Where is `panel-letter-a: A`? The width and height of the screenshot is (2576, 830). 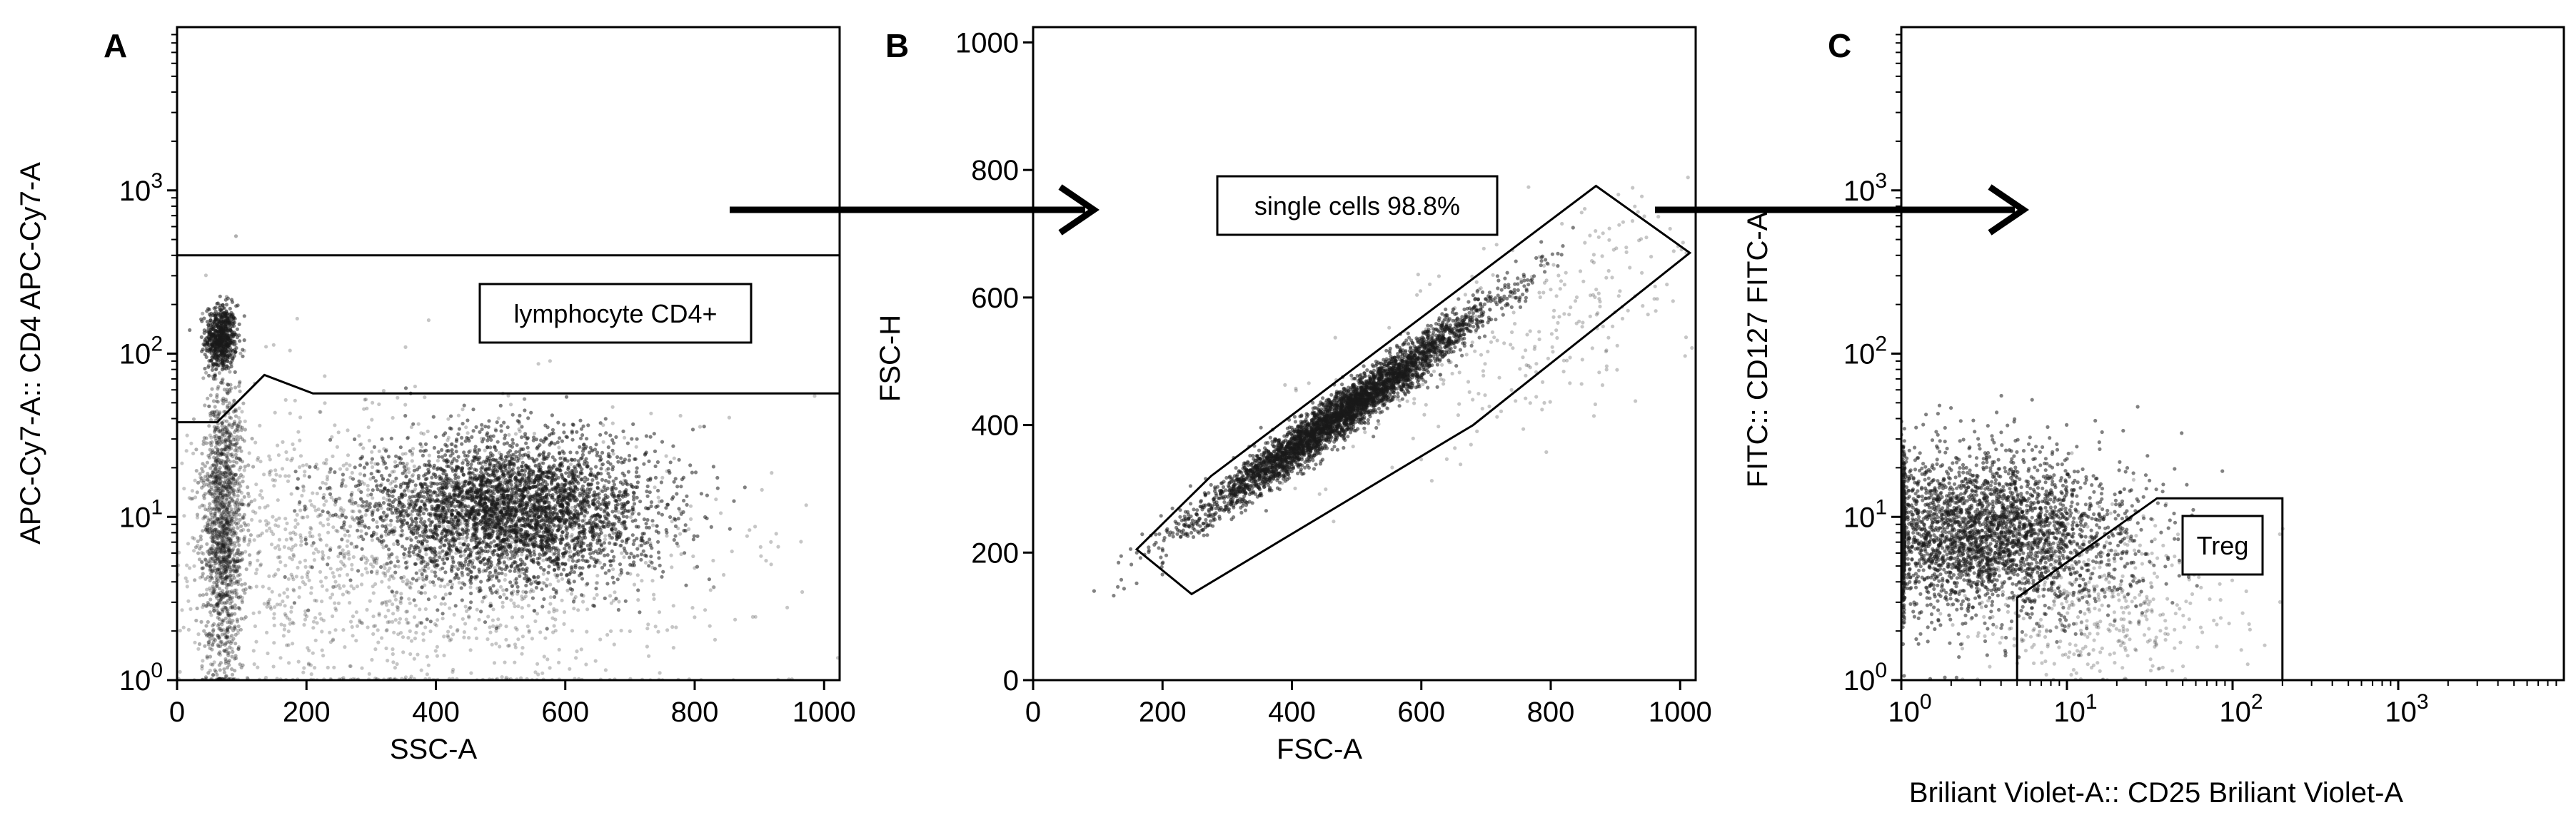 panel-letter-a: A is located at coordinates (115, 46).